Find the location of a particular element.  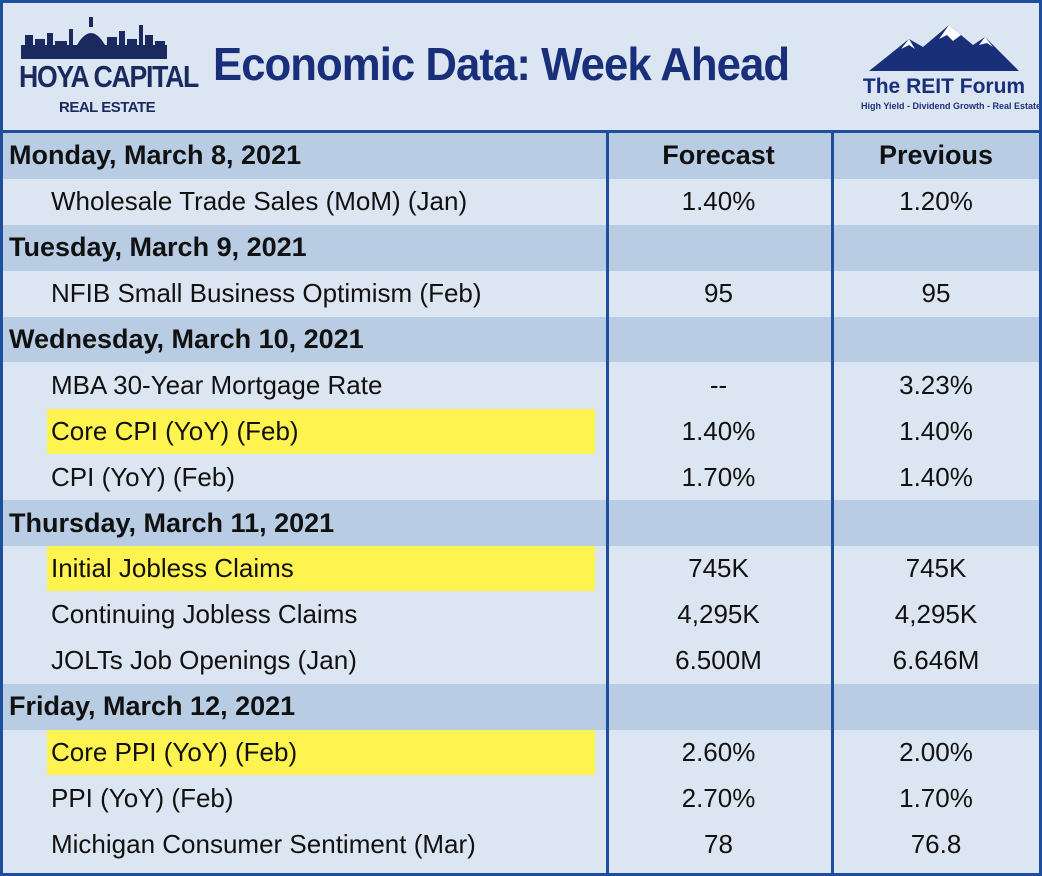

table-row: NFIB Small Business Optimism (Feb) 95 95 is located at coordinates (521, 293).